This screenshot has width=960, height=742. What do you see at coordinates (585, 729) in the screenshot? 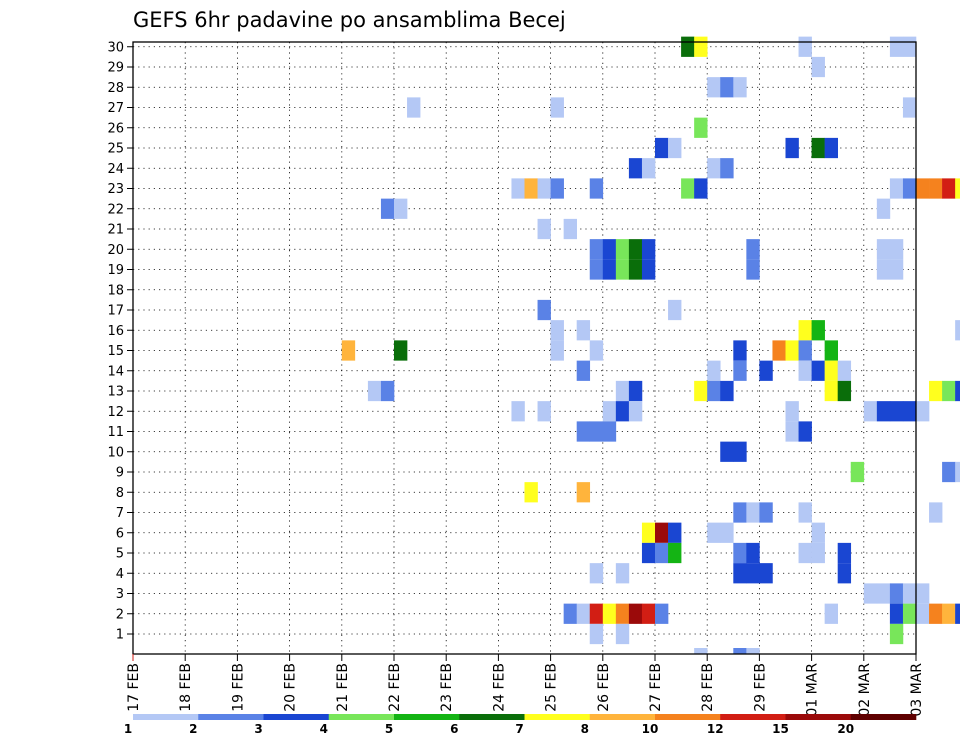
I see `color-scale-label: 8` at bounding box center [585, 729].